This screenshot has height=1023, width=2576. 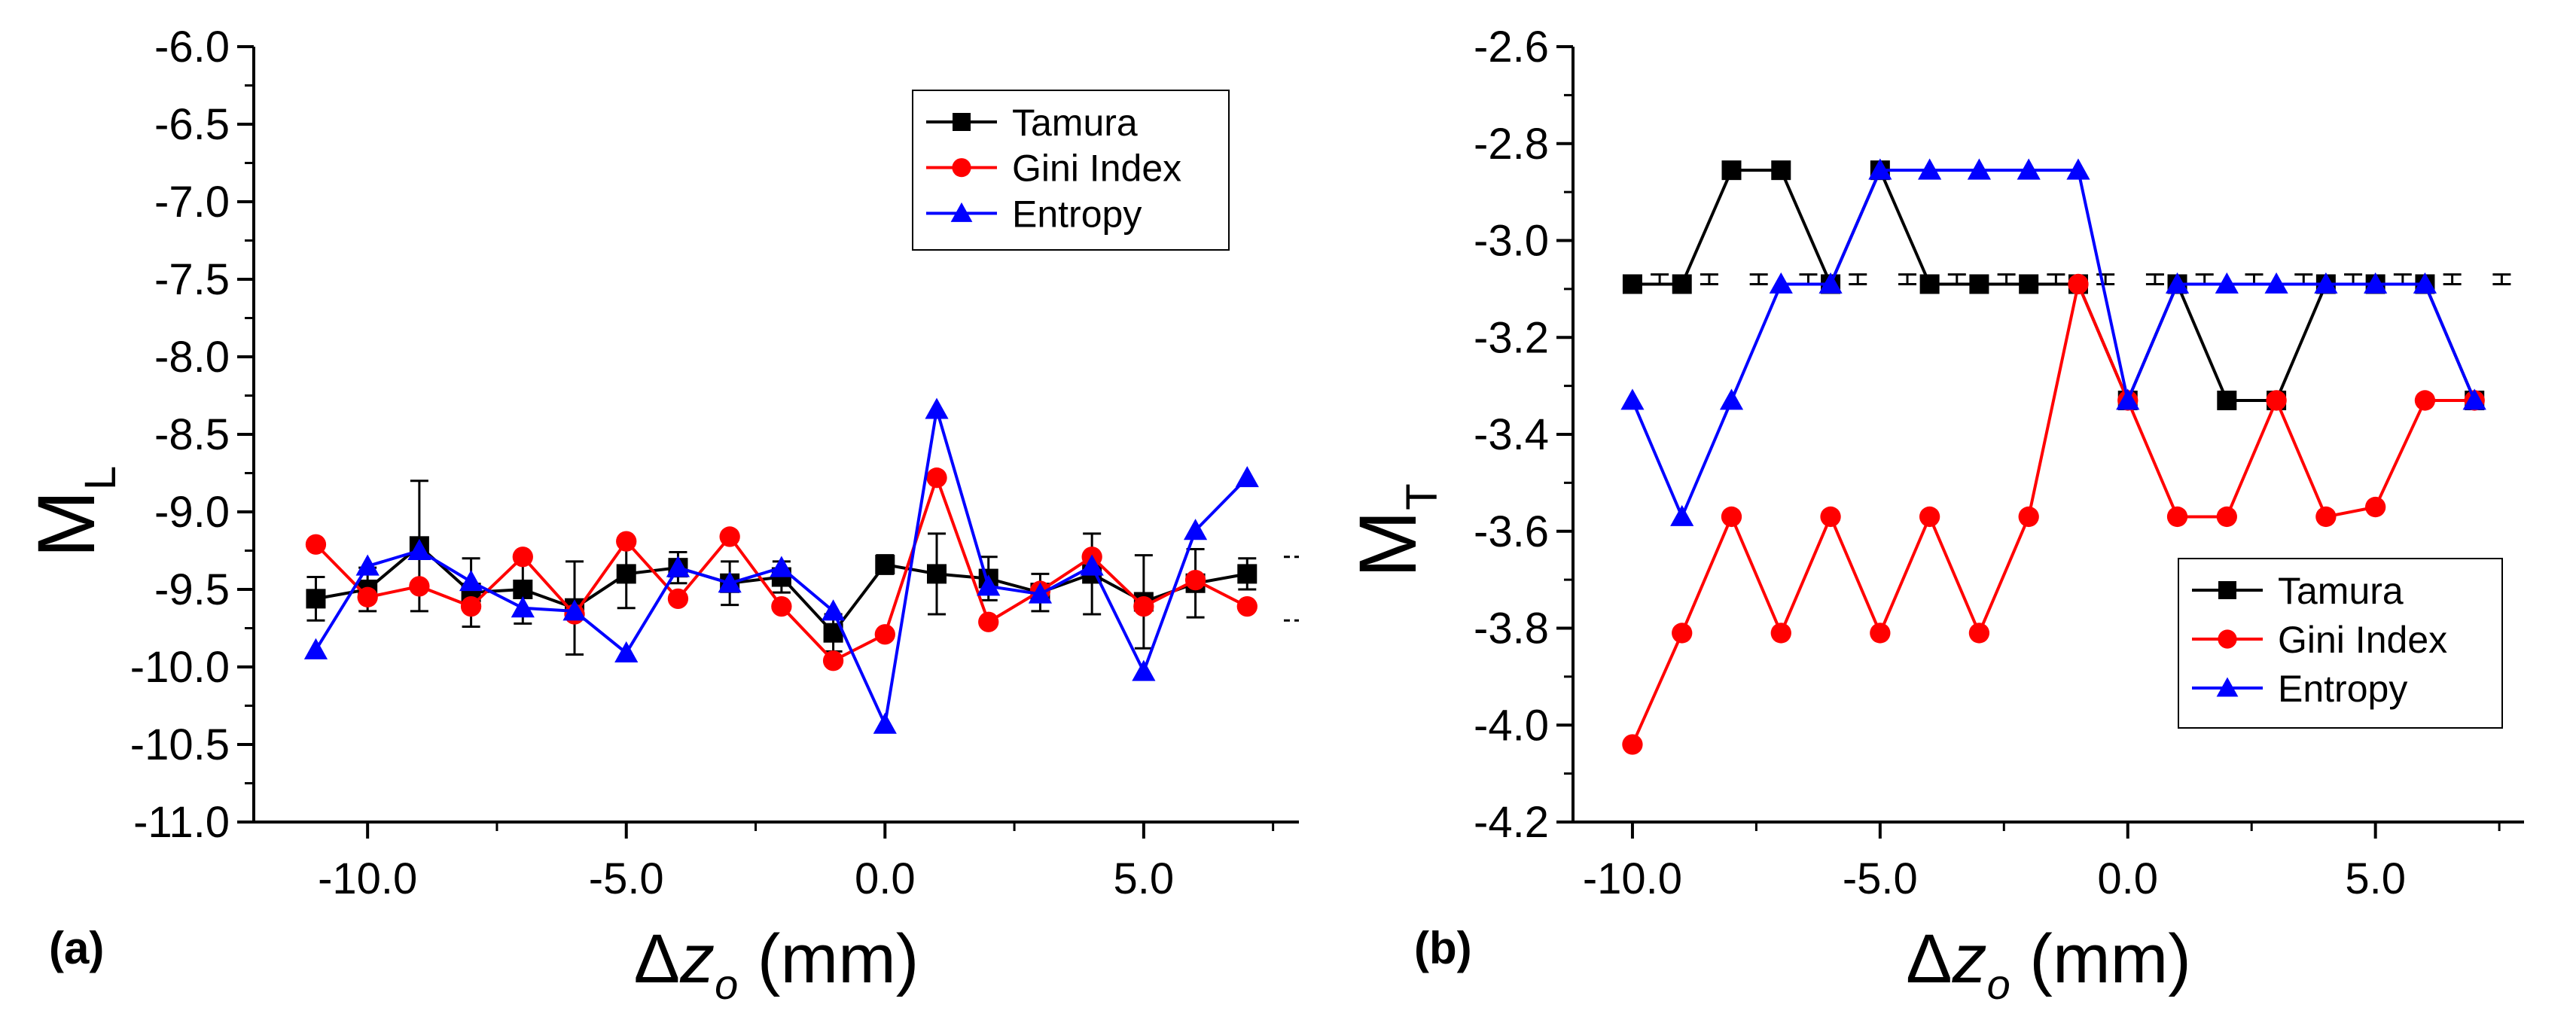 What do you see at coordinates (1511, 531) in the screenshot?
I see `y-tick-label: -3.6` at bounding box center [1511, 531].